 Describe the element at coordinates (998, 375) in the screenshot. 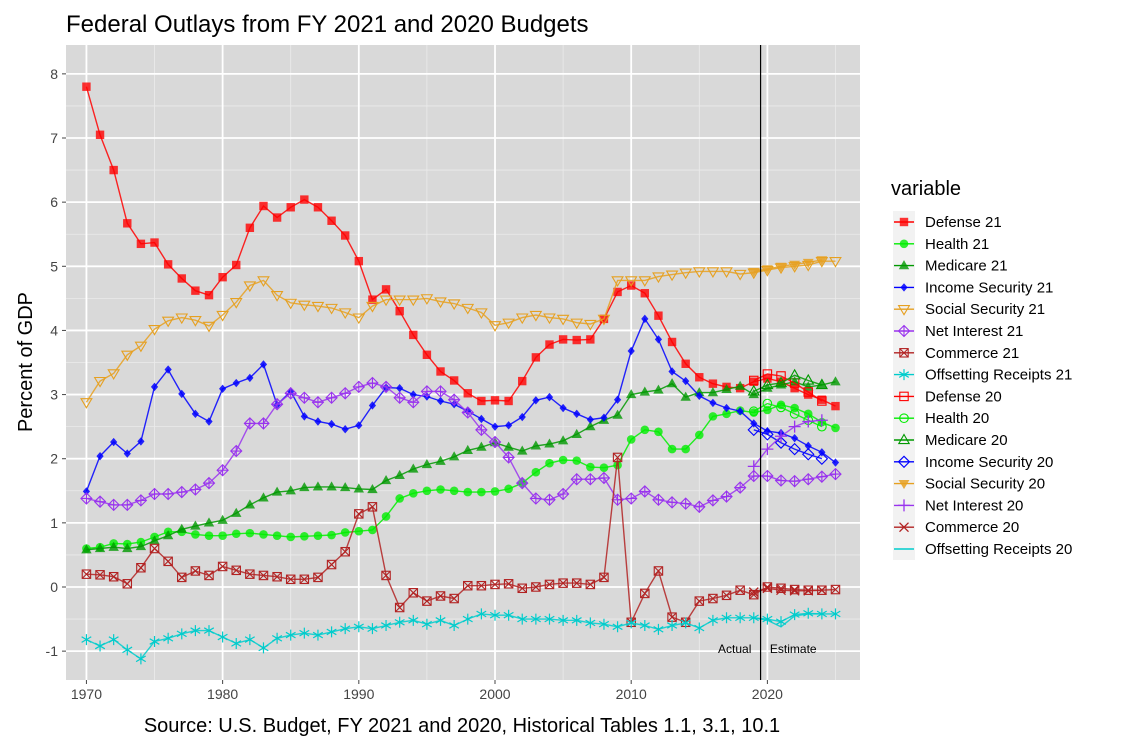

I see `legend-label: Offsetting Receipts 21` at that location.